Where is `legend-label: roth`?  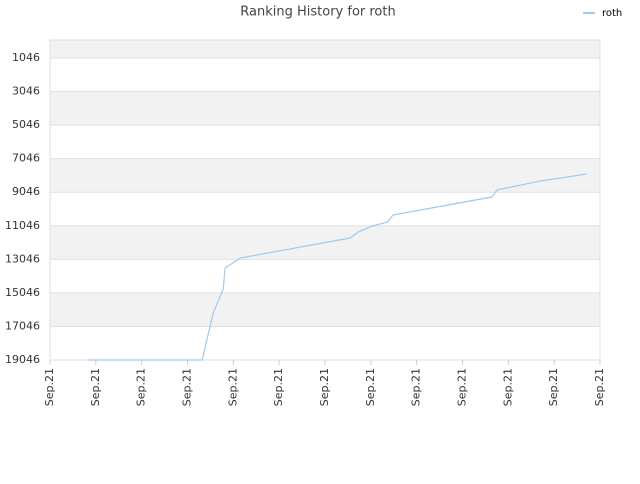 legend-label: roth is located at coordinates (612, 13).